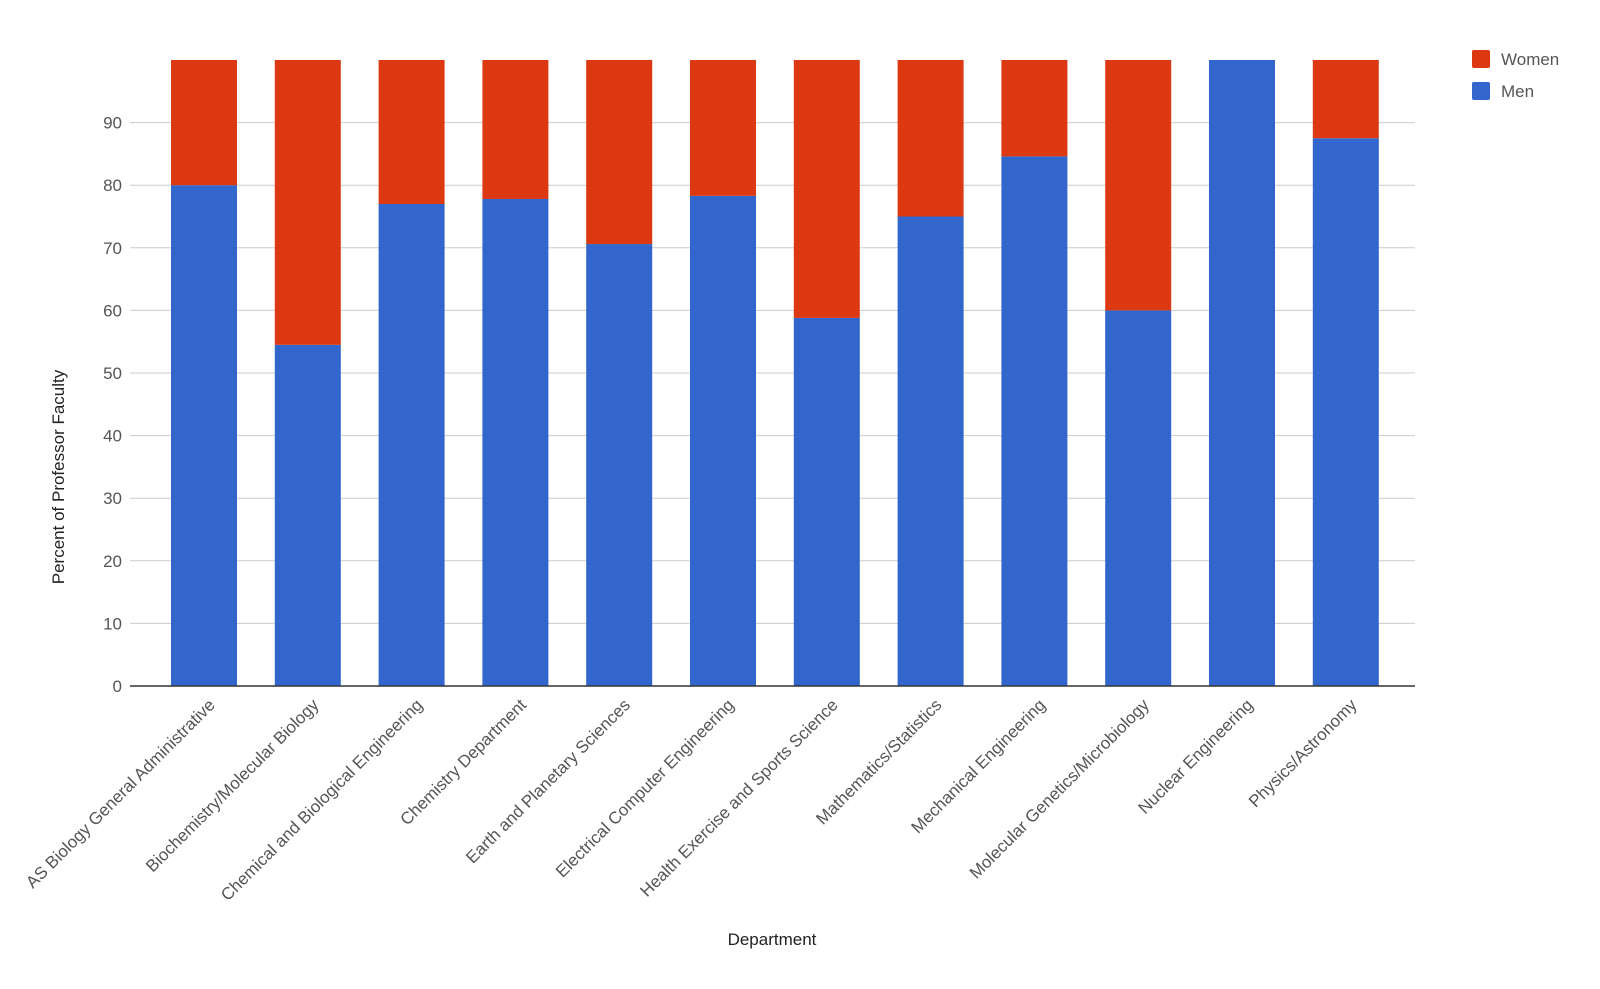  I want to click on y-tick-label: 20, so click(112, 561).